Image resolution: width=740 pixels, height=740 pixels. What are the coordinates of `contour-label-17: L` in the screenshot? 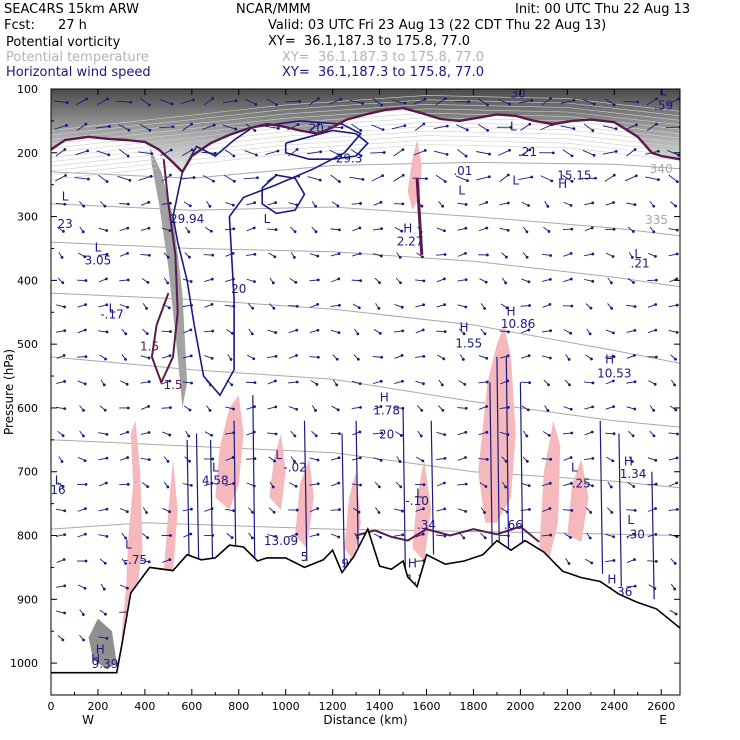 It's located at (515, 181).